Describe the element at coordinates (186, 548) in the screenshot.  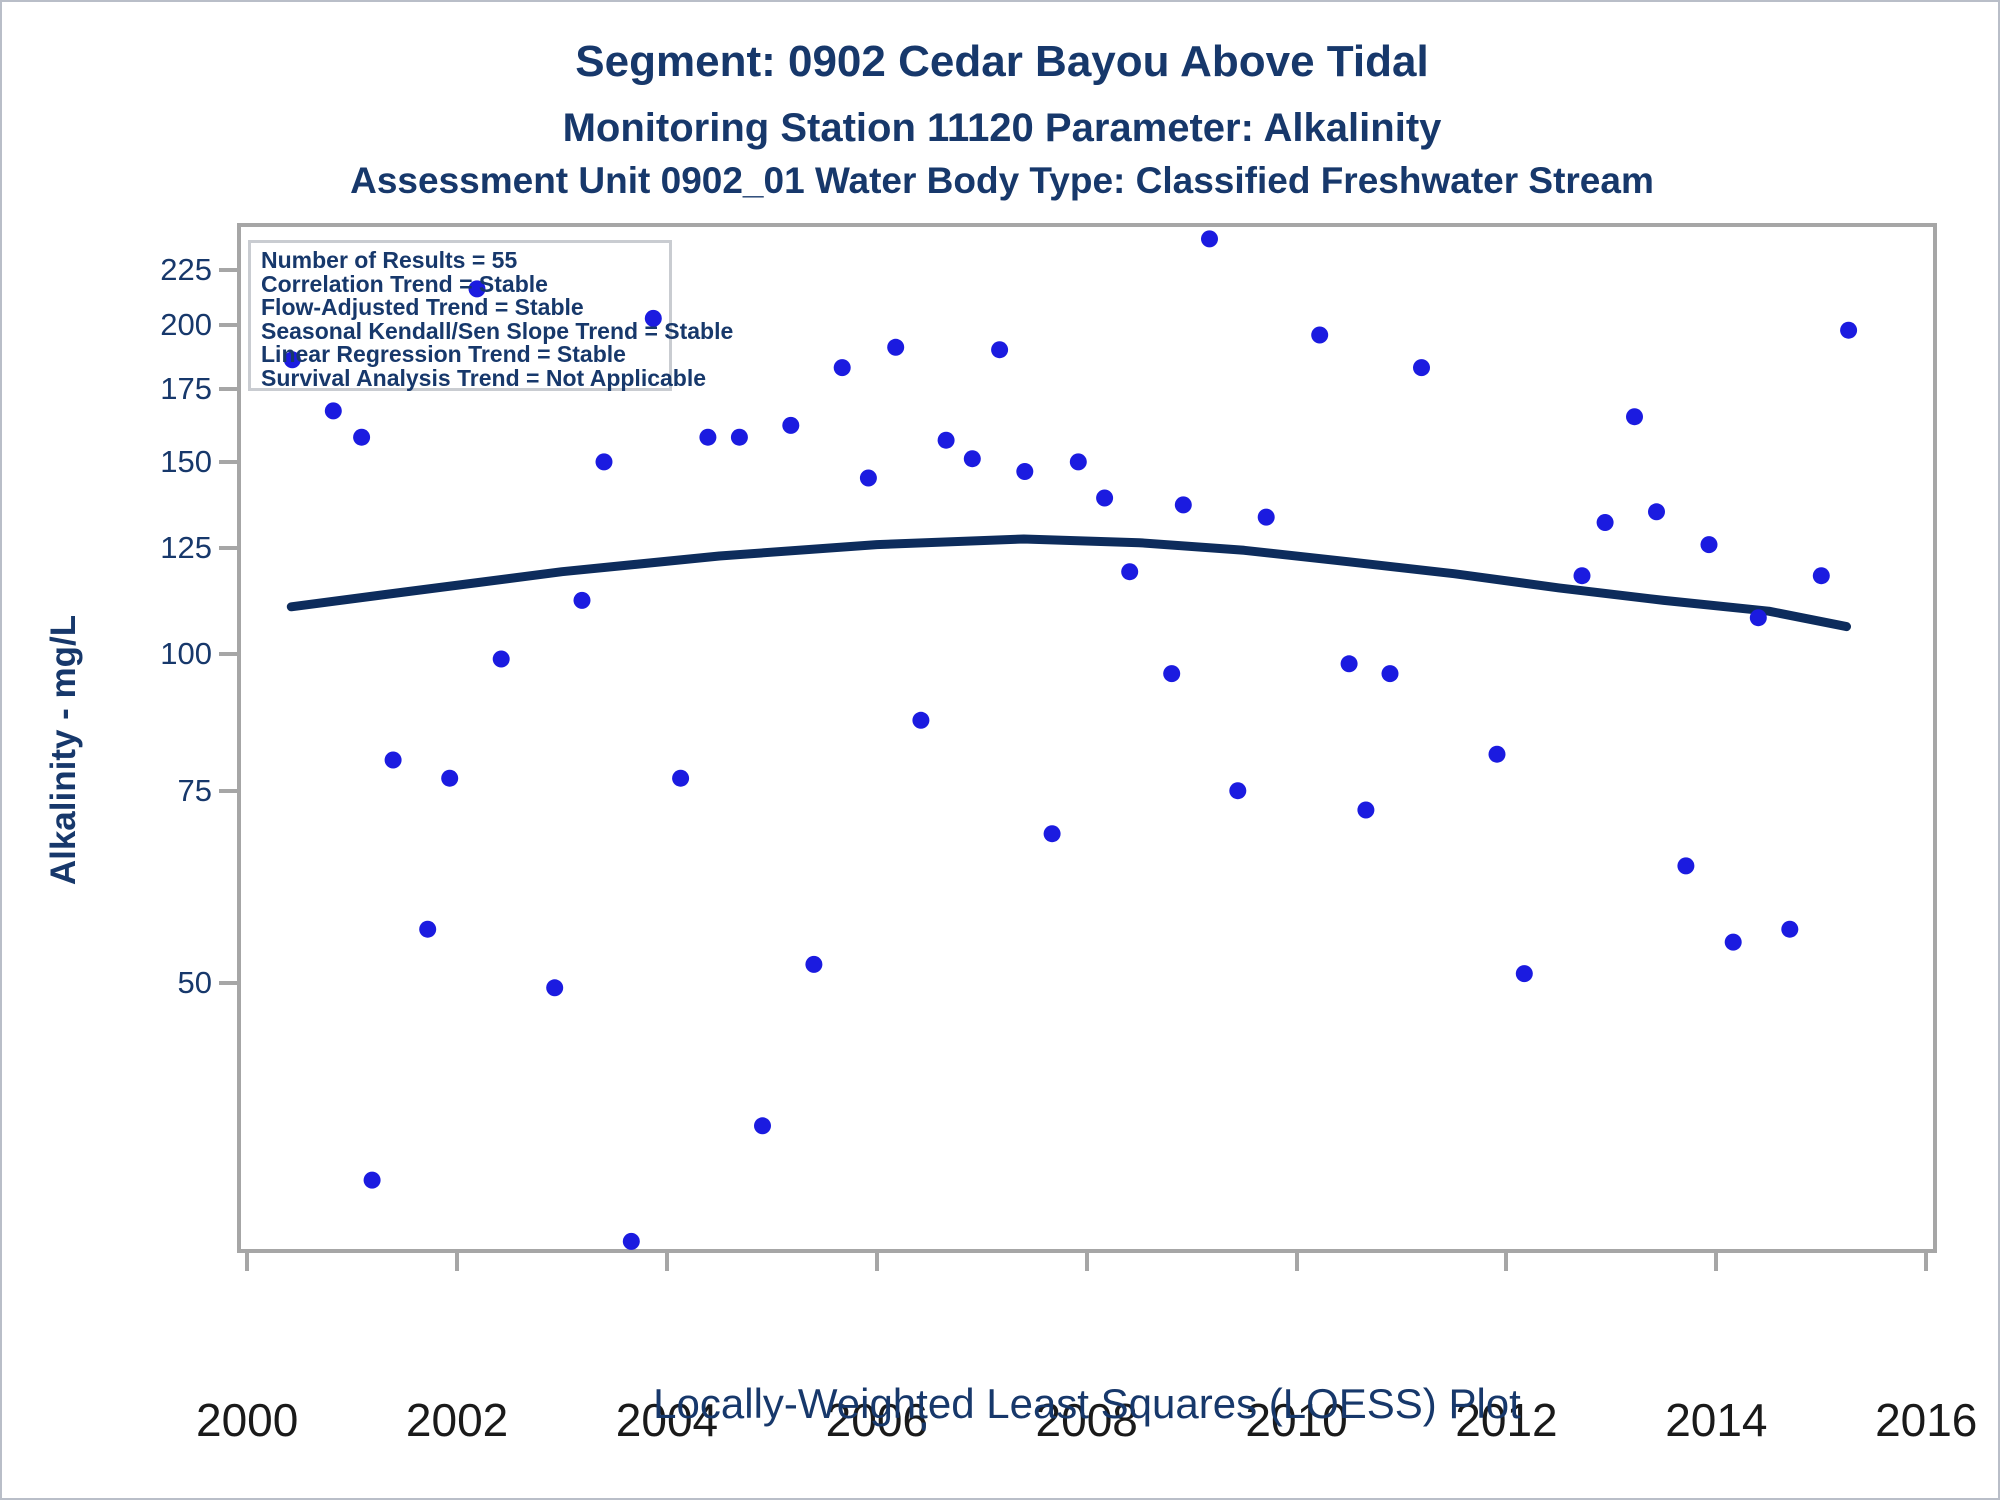
I see `y-axis-tick-label: 125` at that location.